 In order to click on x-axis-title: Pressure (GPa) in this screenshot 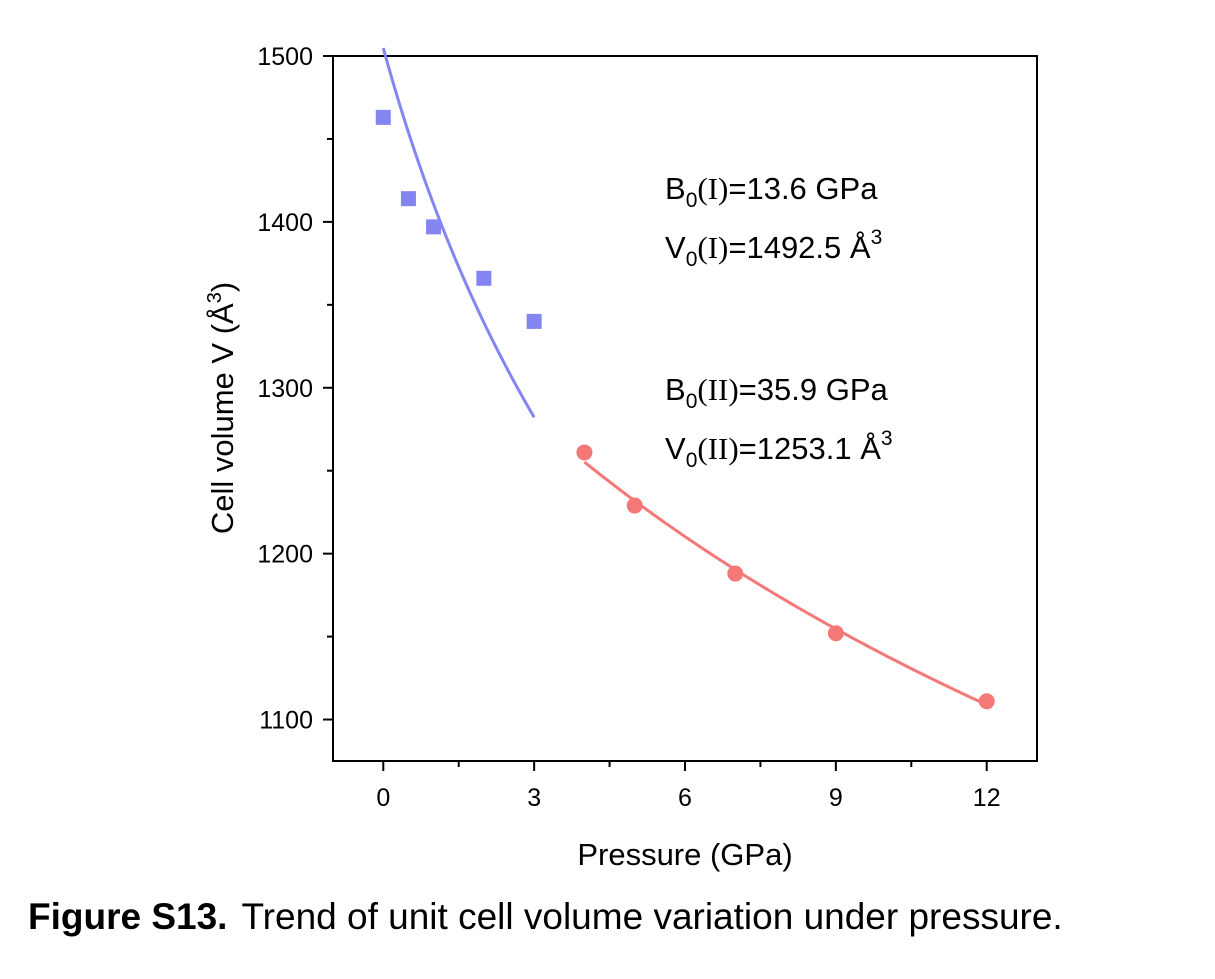, I will do `click(684, 854)`.